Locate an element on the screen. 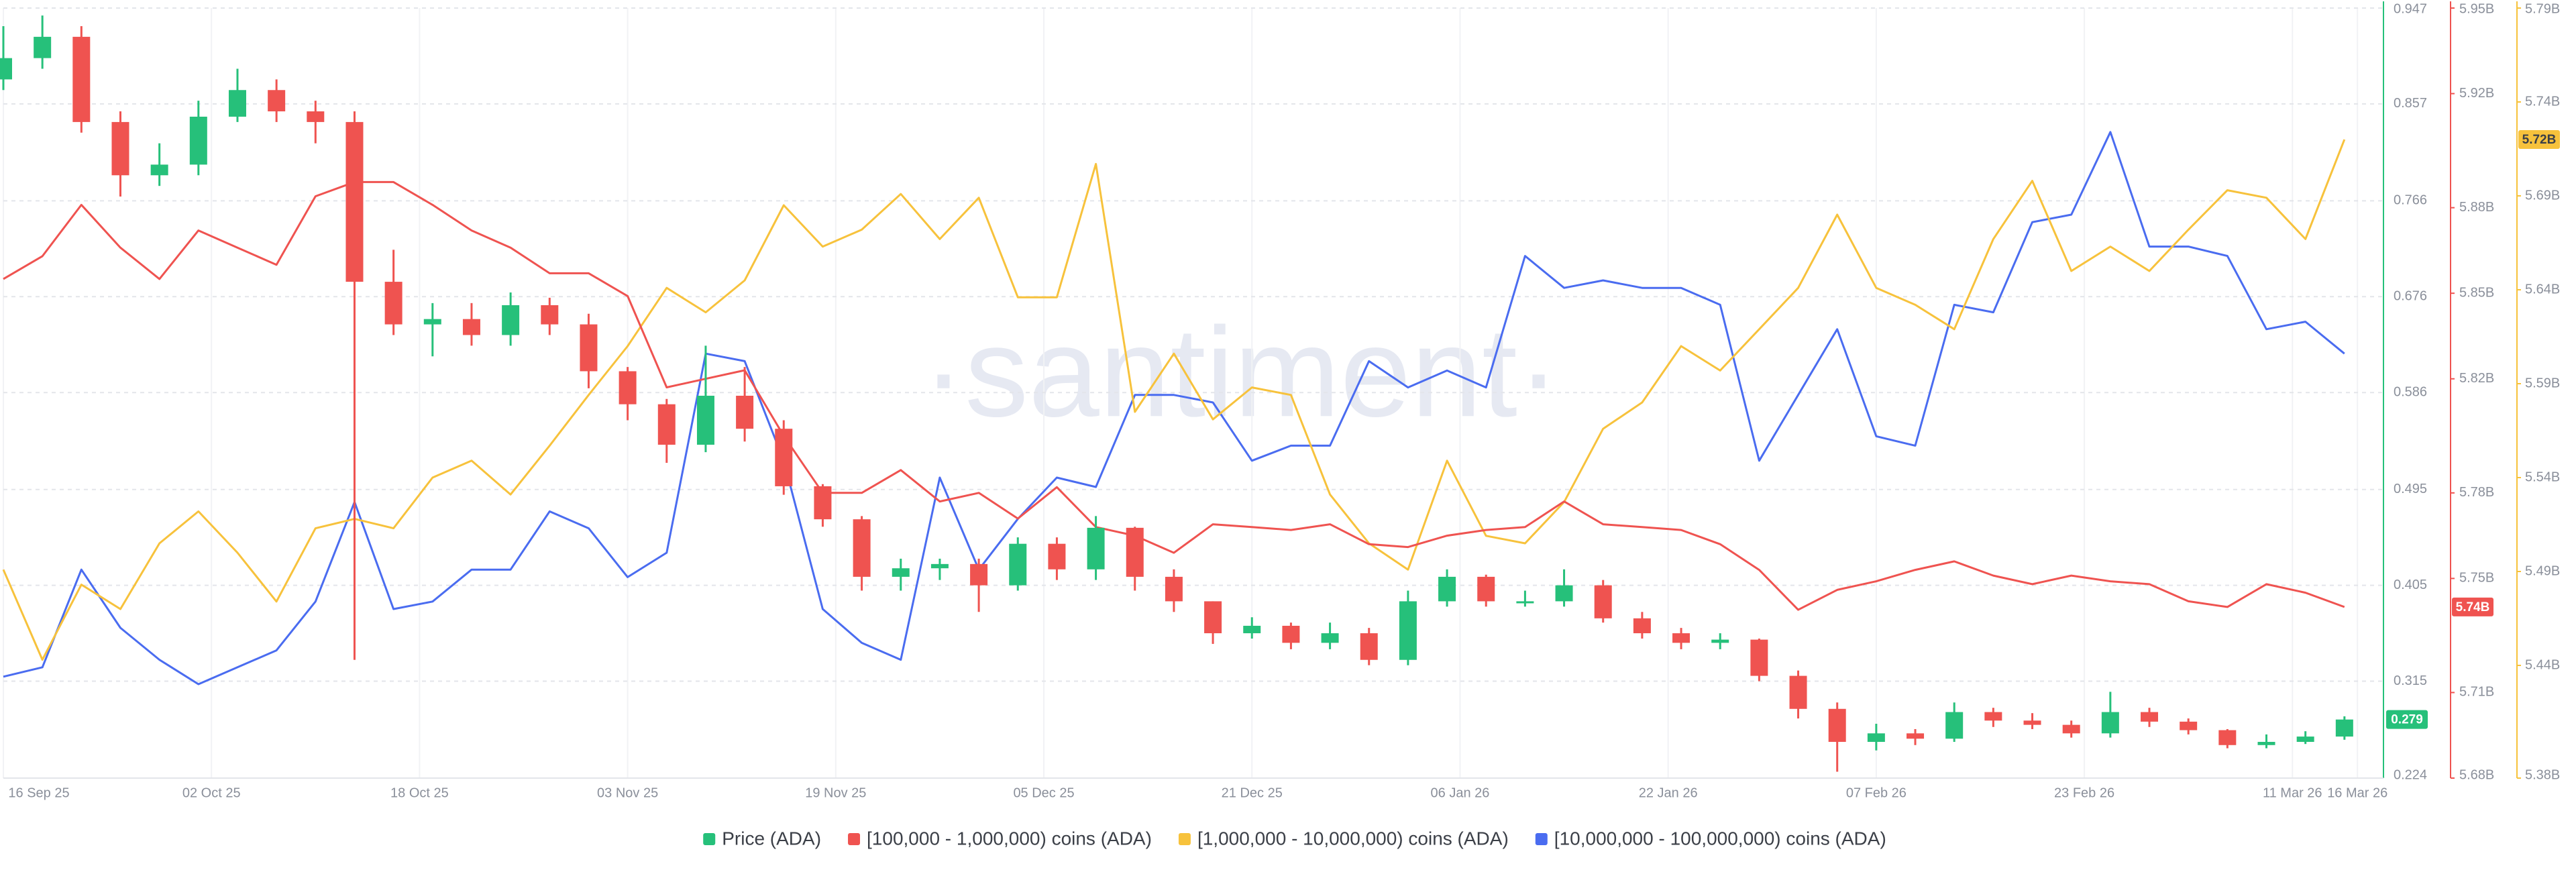  y2-tick-label: 5.68B is located at coordinates (2476, 774).